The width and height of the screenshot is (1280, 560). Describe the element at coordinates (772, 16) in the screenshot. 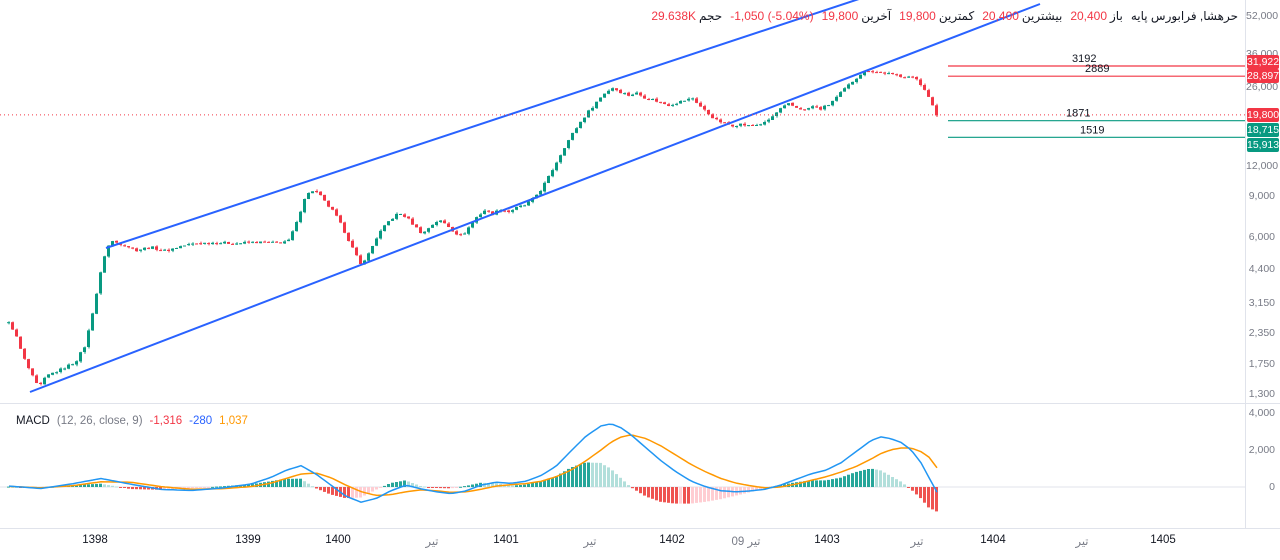

I see `change-value: -1,050 (-5.04%)` at that location.